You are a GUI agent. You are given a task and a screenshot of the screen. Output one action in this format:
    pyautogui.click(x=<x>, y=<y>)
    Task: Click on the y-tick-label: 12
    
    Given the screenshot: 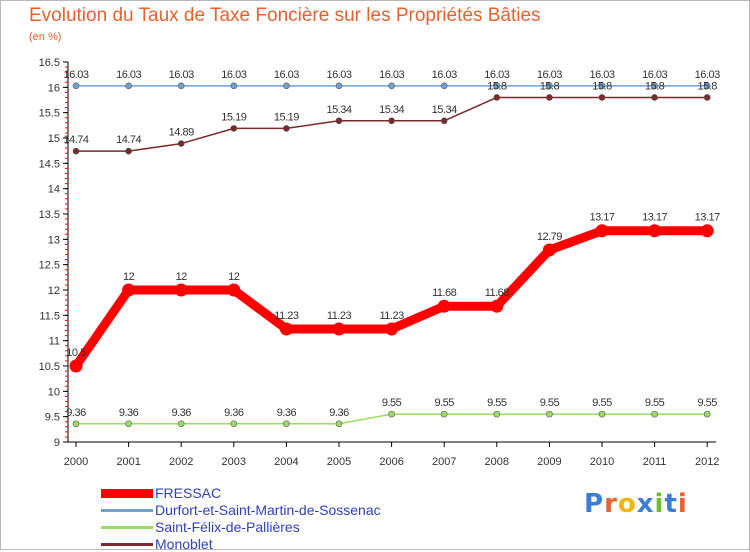 What is the action you would take?
    pyautogui.click(x=54, y=291)
    